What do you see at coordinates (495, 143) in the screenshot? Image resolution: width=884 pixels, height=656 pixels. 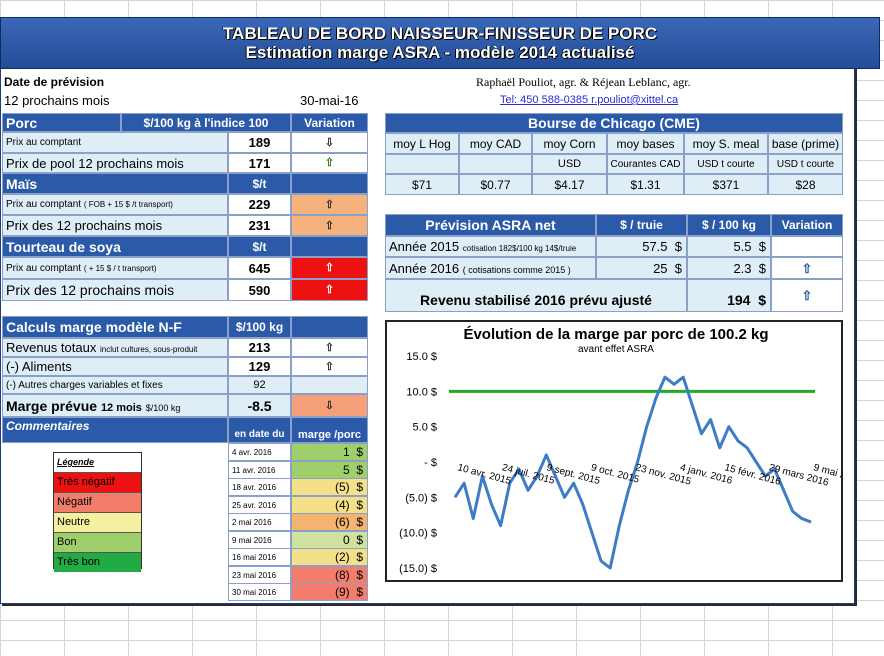 I see `chicago-col-header: moy CAD` at bounding box center [495, 143].